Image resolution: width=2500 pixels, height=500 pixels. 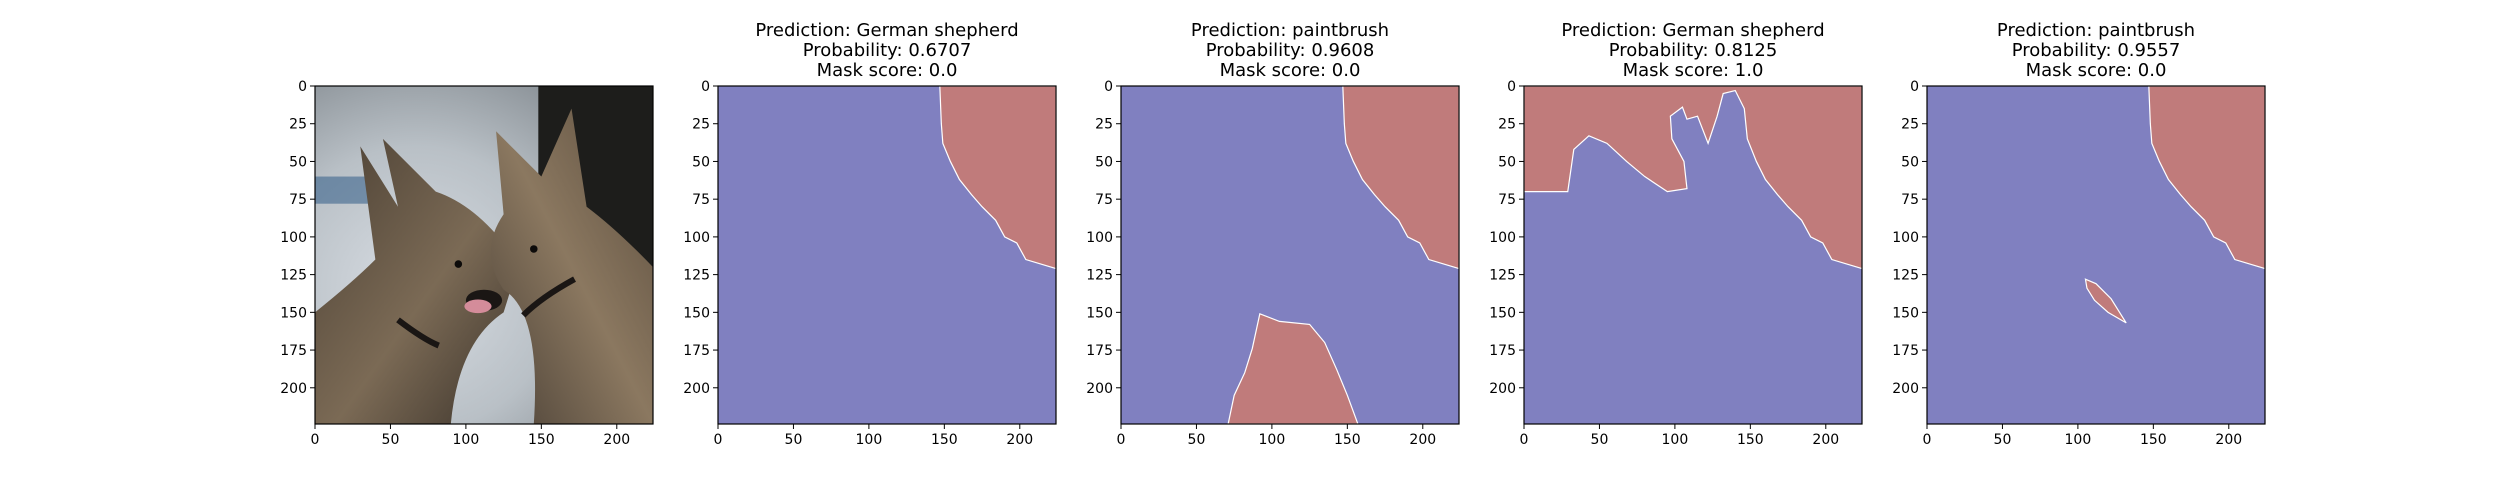 What do you see at coordinates (887, 255) in the screenshot?
I see `panel-2-frame` at bounding box center [887, 255].